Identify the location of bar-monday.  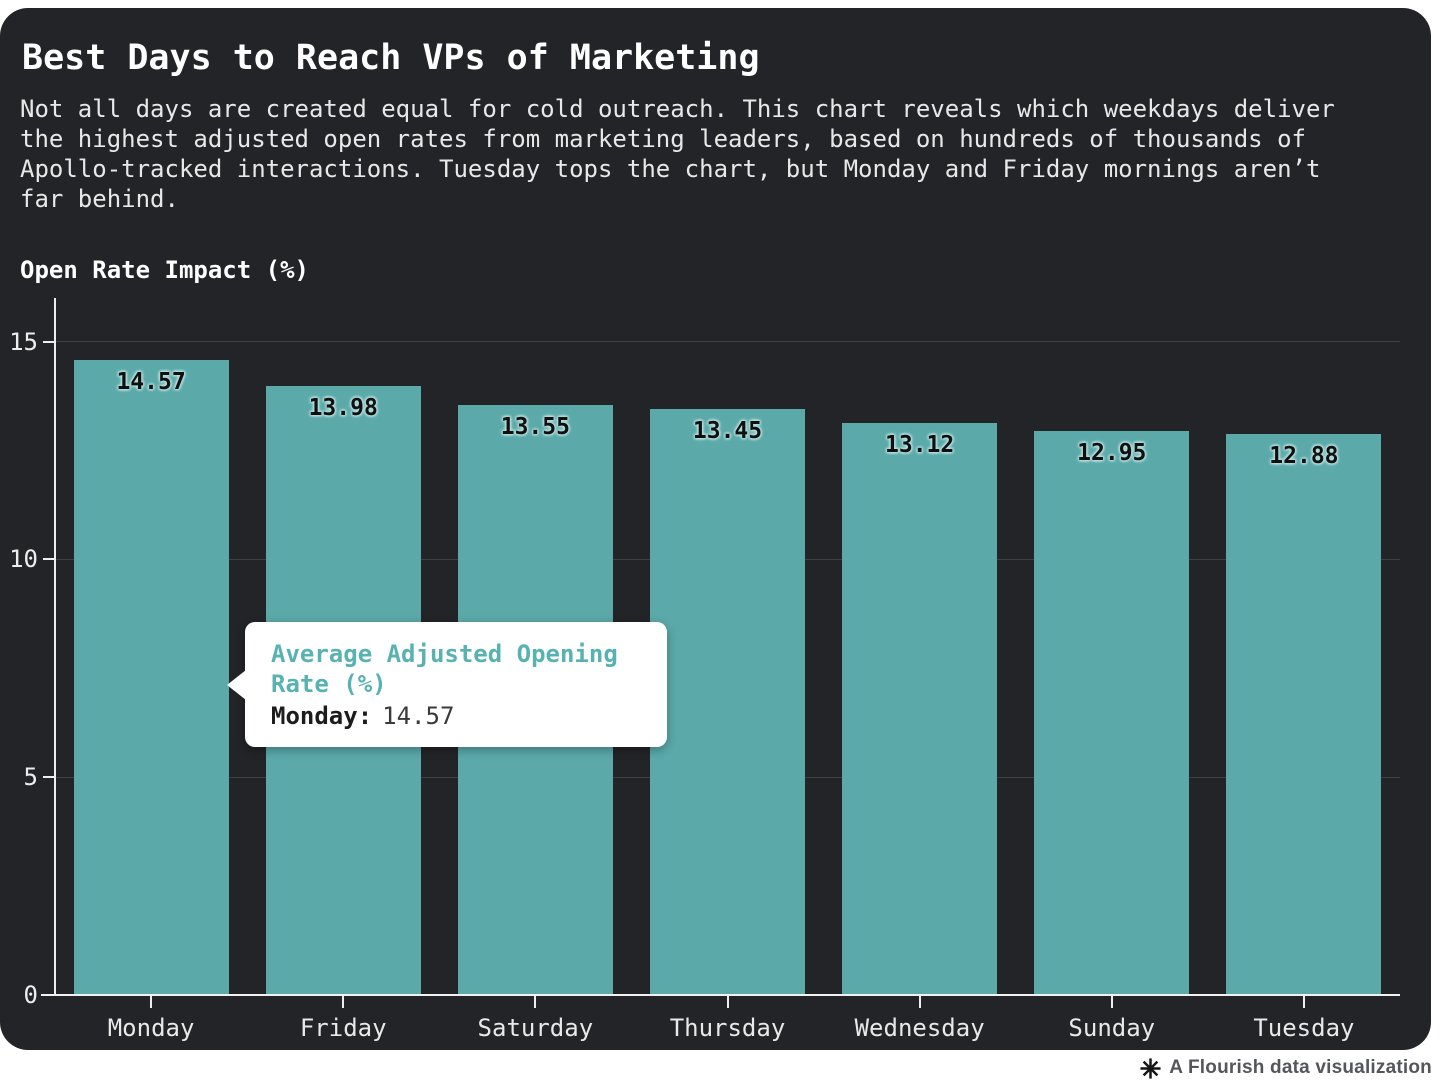
(151, 677).